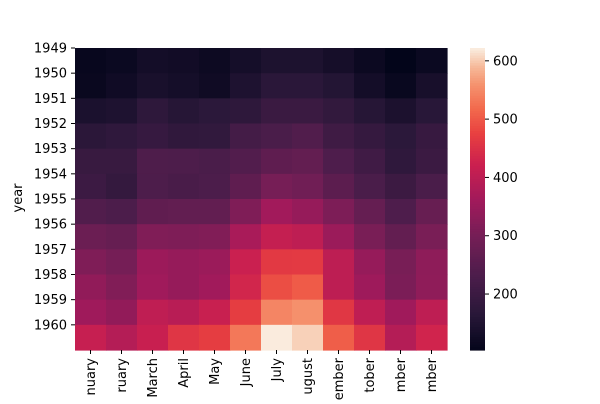  What do you see at coordinates (50, 325) in the screenshot?
I see `y-tick-label: 1960` at bounding box center [50, 325].